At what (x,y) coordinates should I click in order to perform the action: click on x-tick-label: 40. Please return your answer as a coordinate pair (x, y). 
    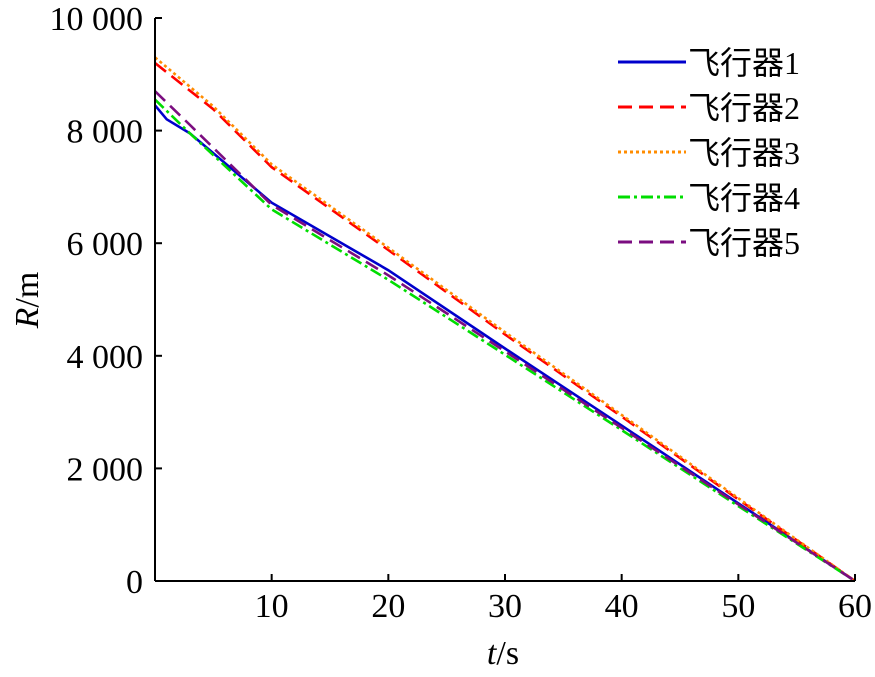
    Looking at the image, I should click on (622, 606).